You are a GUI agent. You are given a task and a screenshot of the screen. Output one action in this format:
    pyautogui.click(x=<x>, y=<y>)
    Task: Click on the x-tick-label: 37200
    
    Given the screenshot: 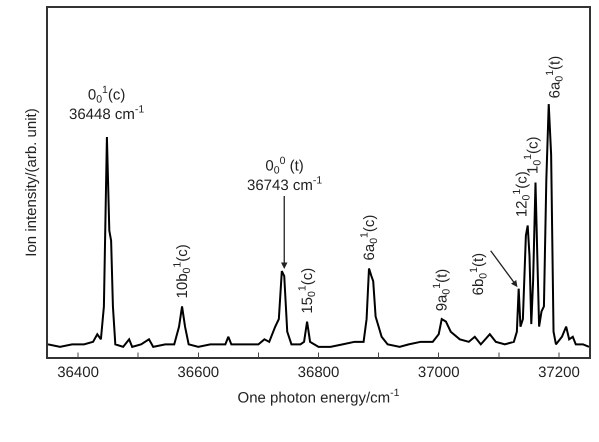 What is the action you would take?
    pyautogui.click(x=559, y=372)
    